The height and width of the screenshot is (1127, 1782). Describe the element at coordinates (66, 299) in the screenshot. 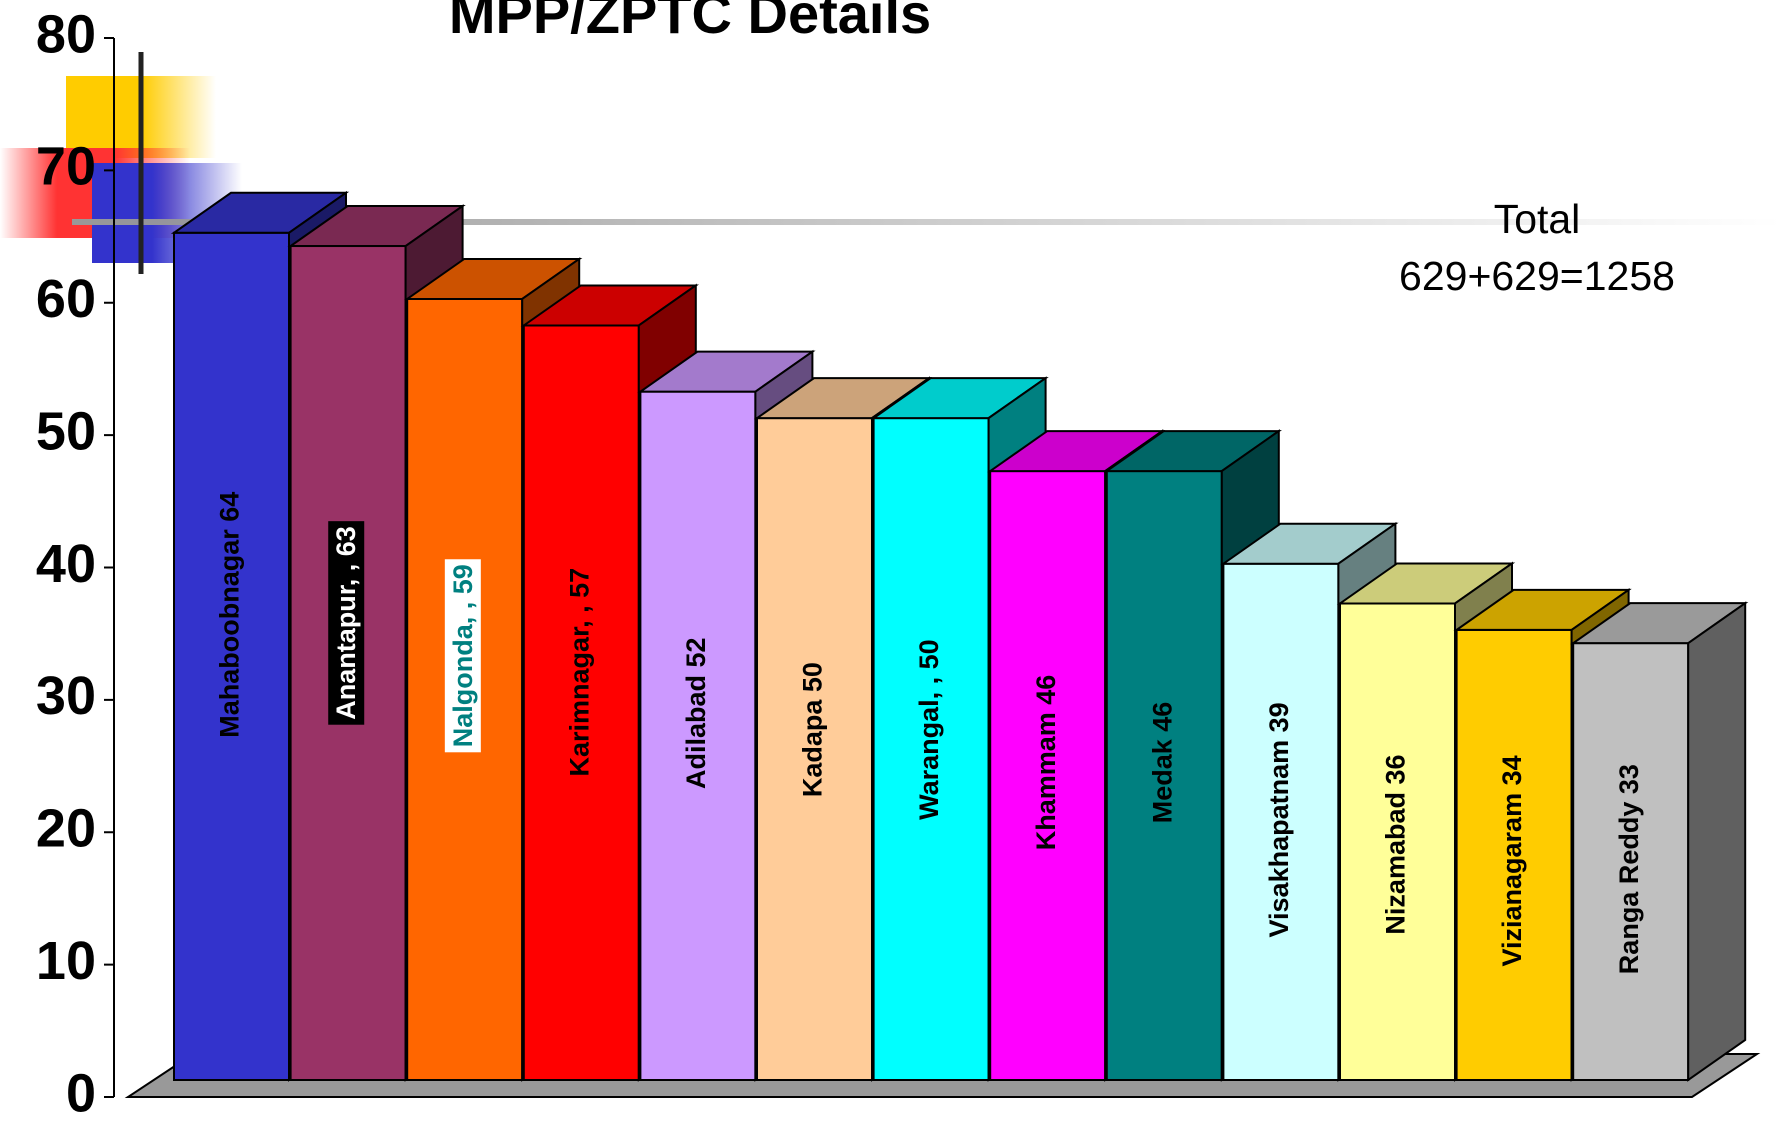

I see `y-tick-label: 60` at that location.